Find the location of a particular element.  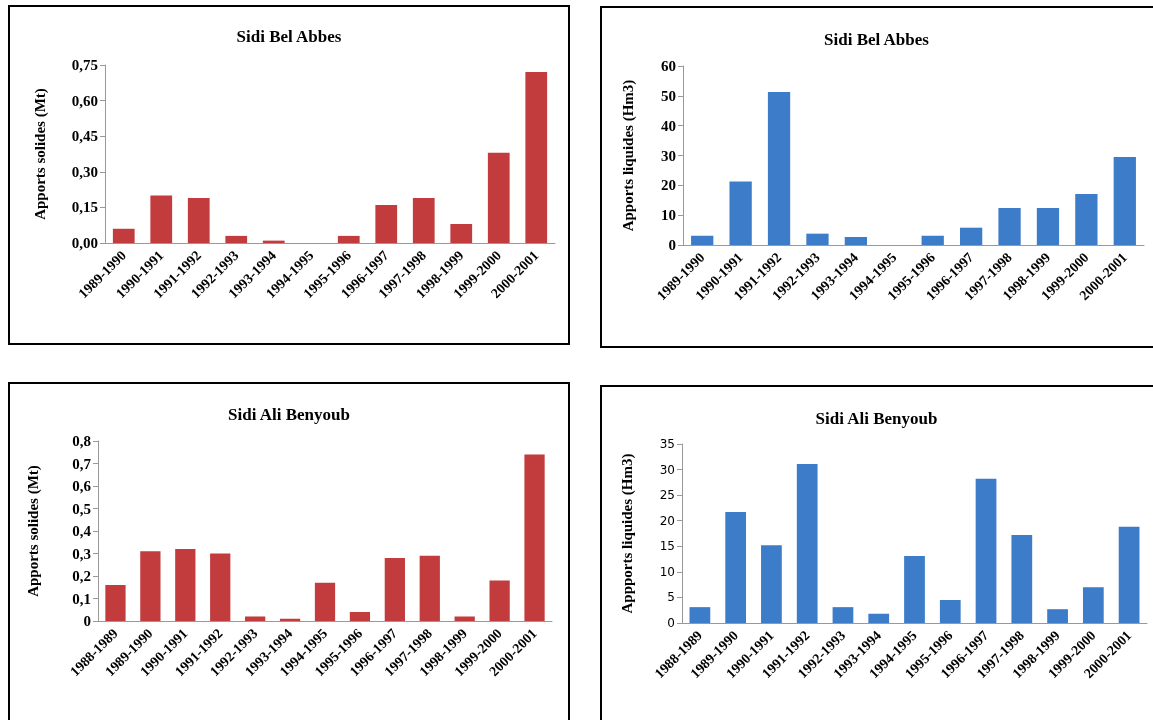

y-tick-label: 0,00 is located at coordinates (84, 243).